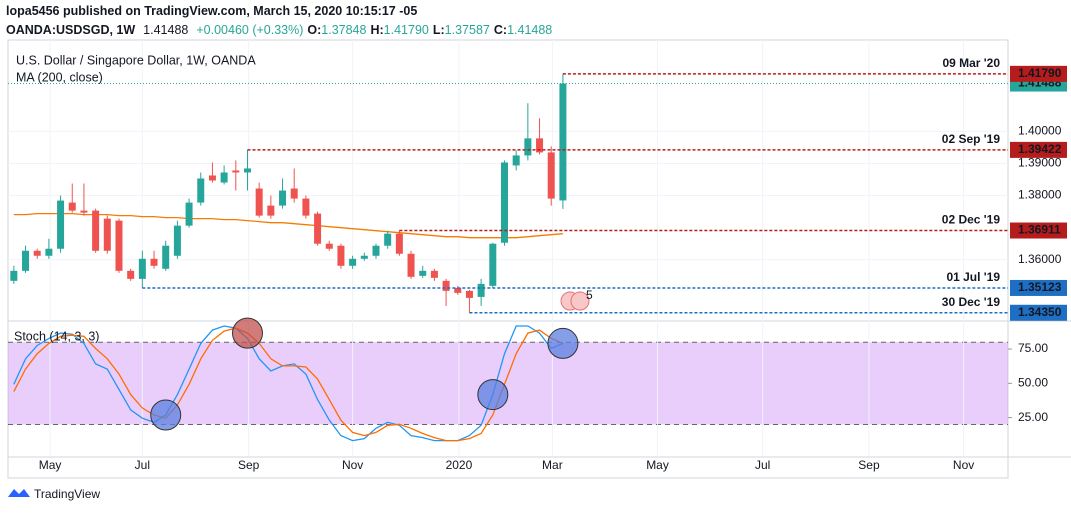 This screenshot has height=514, width=1071. I want to click on price: 1.41488, so click(165, 30).